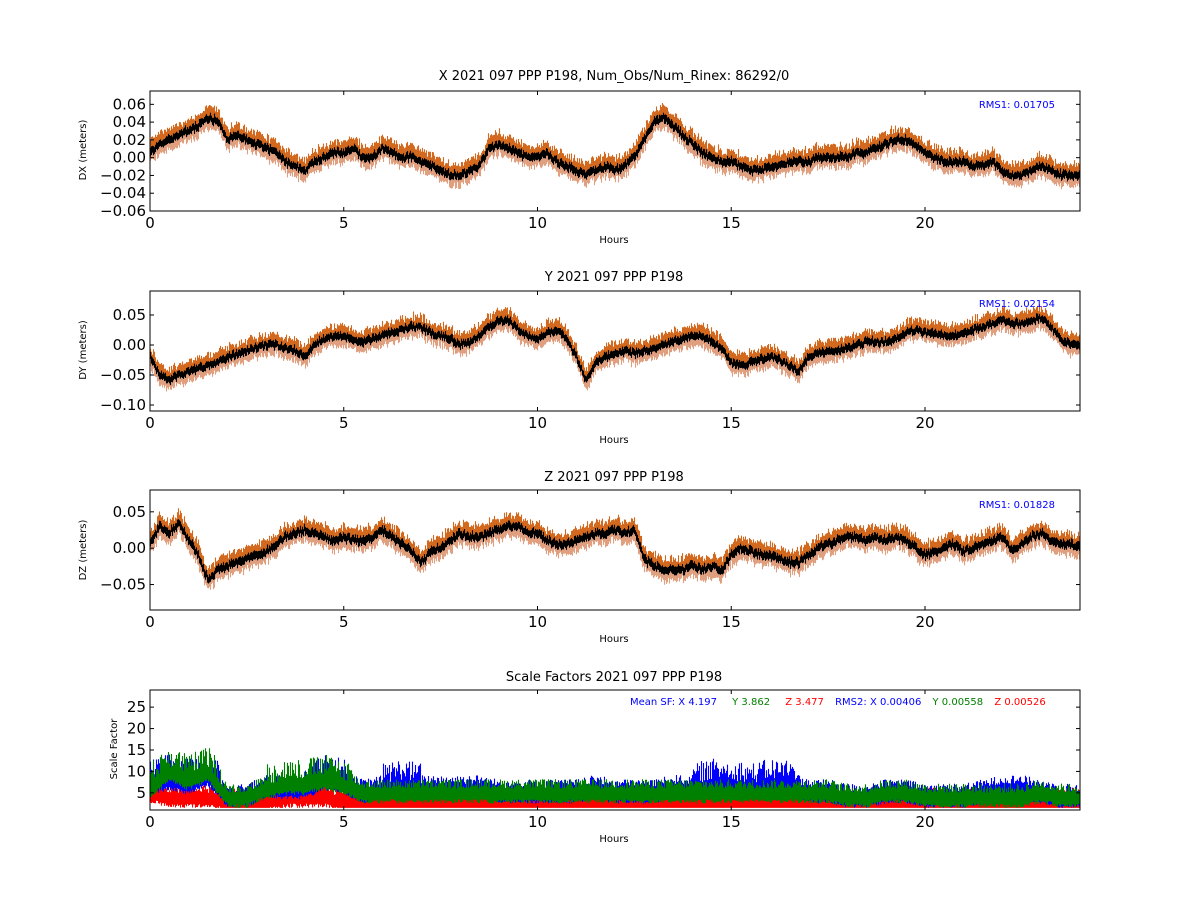  Describe the element at coordinates (129, 104) in the screenshot. I see `y-tick-label: 0.06` at that location.